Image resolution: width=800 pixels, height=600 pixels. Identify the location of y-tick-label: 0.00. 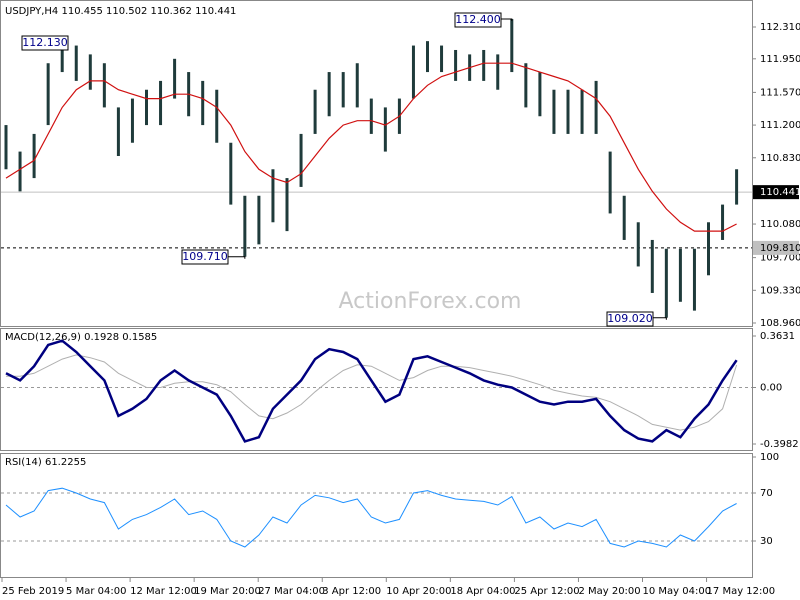
(771, 388).